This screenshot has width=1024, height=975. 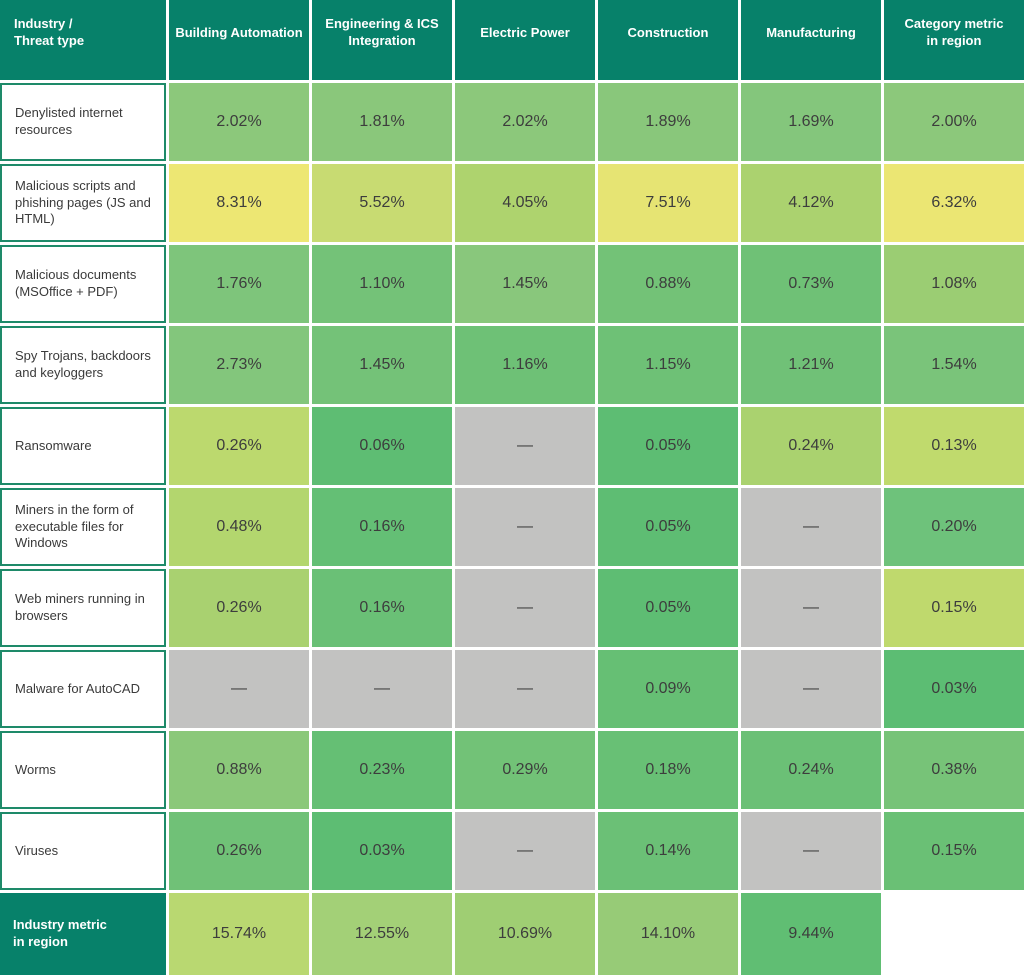 What do you see at coordinates (239, 40) in the screenshot?
I see `column-header-cell: Building Automation` at bounding box center [239, 40].